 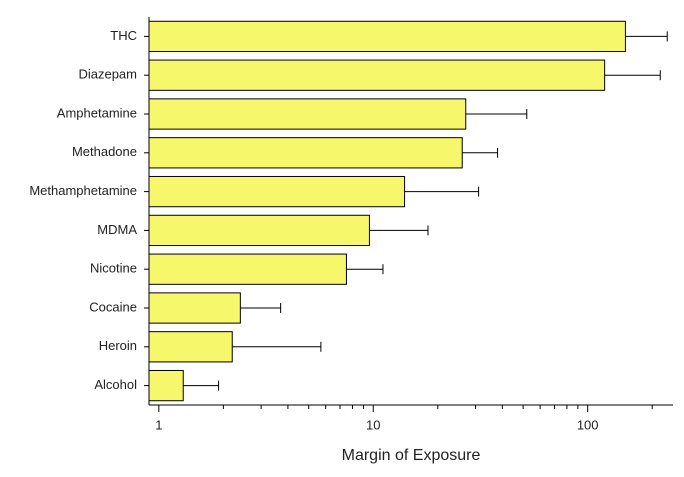 What do you see at coordinates (104, 151) in the screenshot?
I see `y-tick-label: Methadone` at bounding box center [104, 151].